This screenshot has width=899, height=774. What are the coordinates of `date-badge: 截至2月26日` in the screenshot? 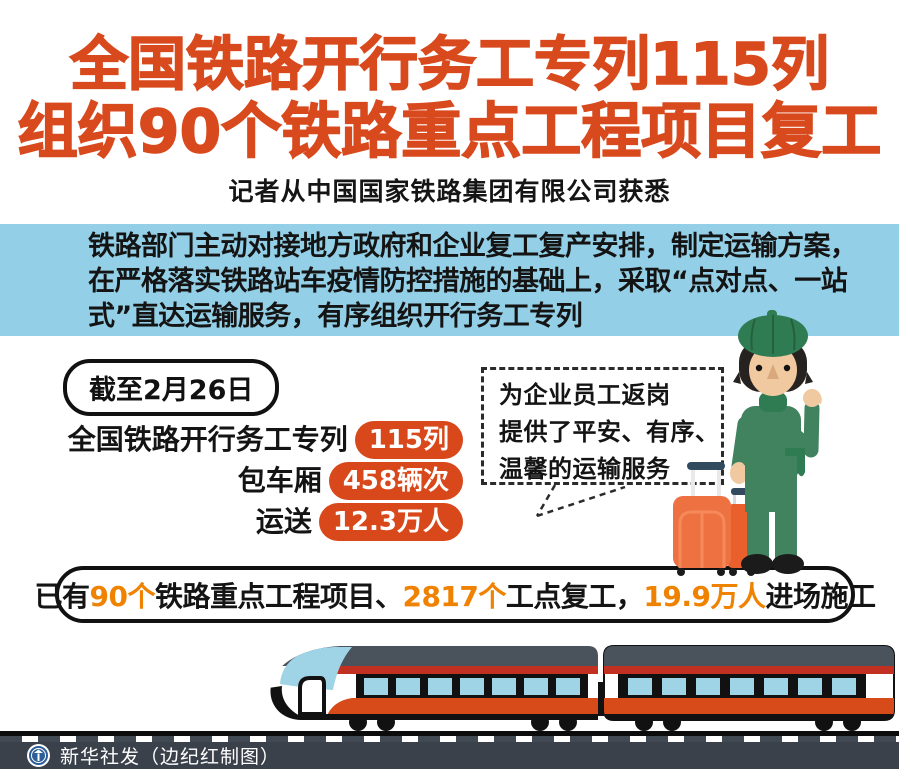 It's located at (171, 387).